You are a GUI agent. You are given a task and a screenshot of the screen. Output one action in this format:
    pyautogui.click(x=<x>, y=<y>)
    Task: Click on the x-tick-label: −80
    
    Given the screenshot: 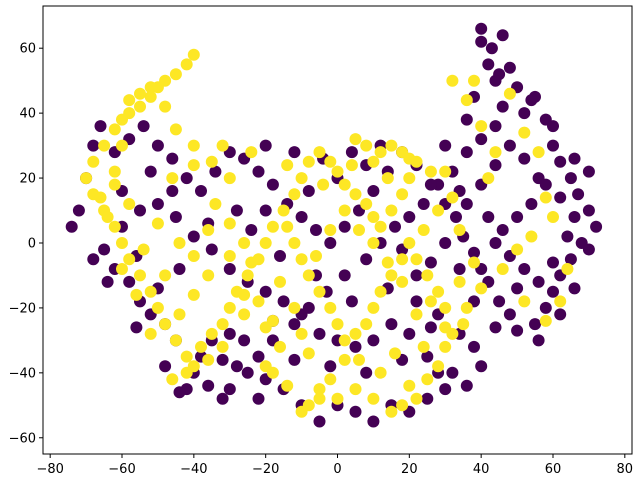 What is the action you would take?
    pyautogui.click(x=49, y=469)
    